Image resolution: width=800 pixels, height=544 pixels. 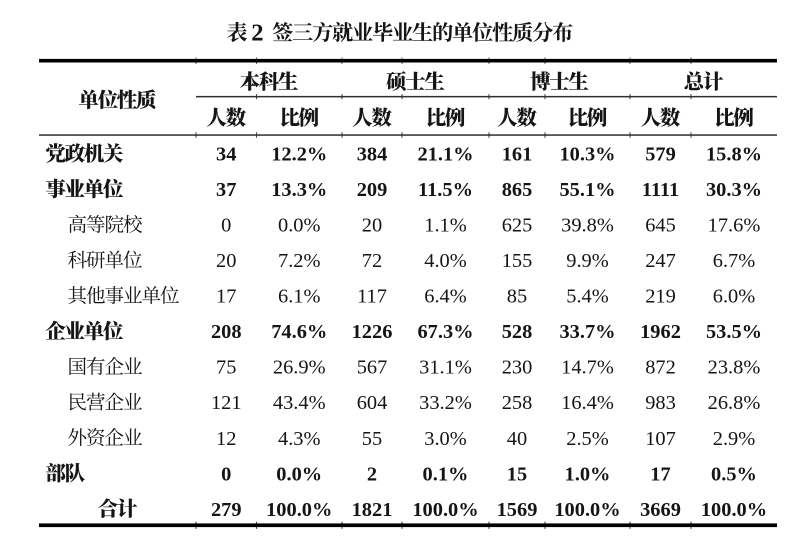 I want to click on svg-text: 34, so click(x=226, y=155).